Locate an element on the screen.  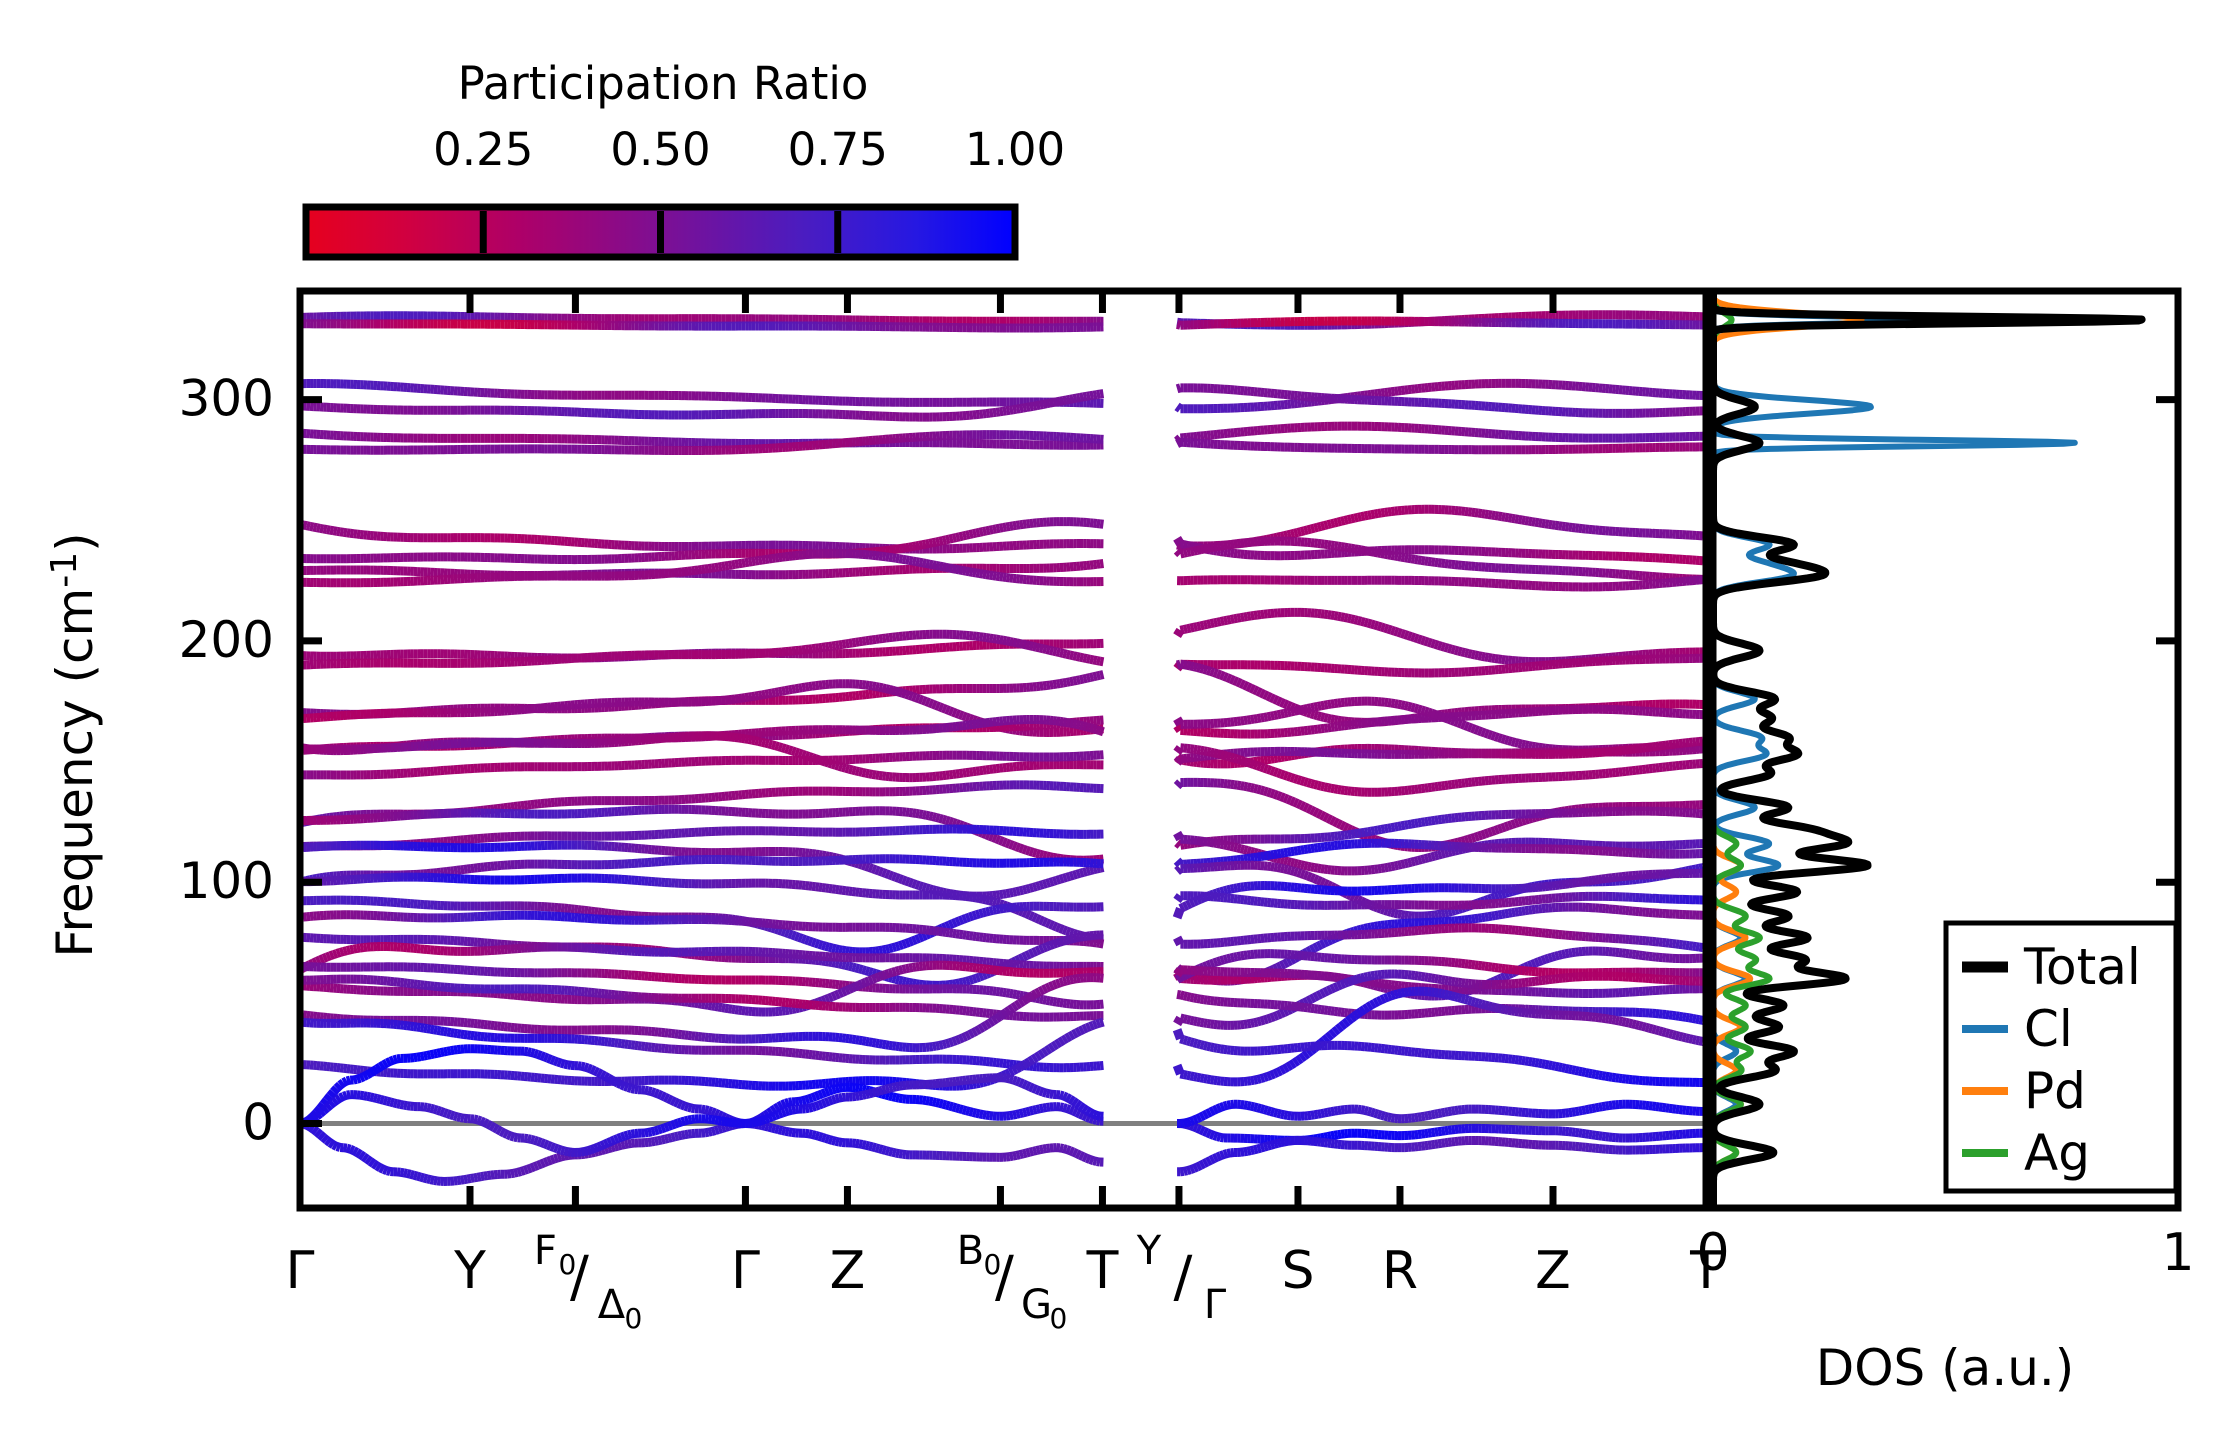
colorbar-frame is located at coordinates (660, 232).